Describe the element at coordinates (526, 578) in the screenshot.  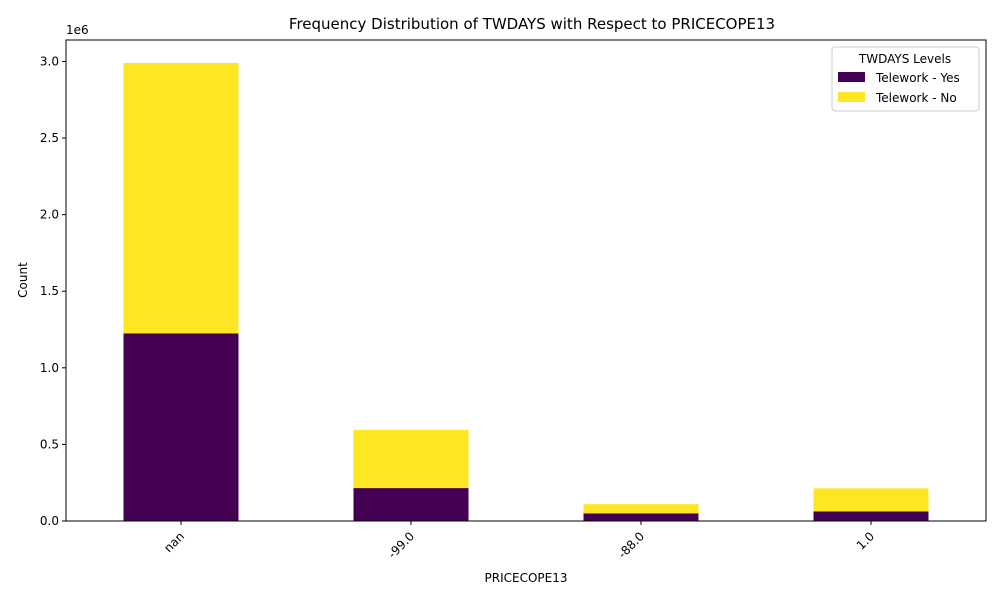
I see `x-axis-label: PRICECOPE13` at that location.